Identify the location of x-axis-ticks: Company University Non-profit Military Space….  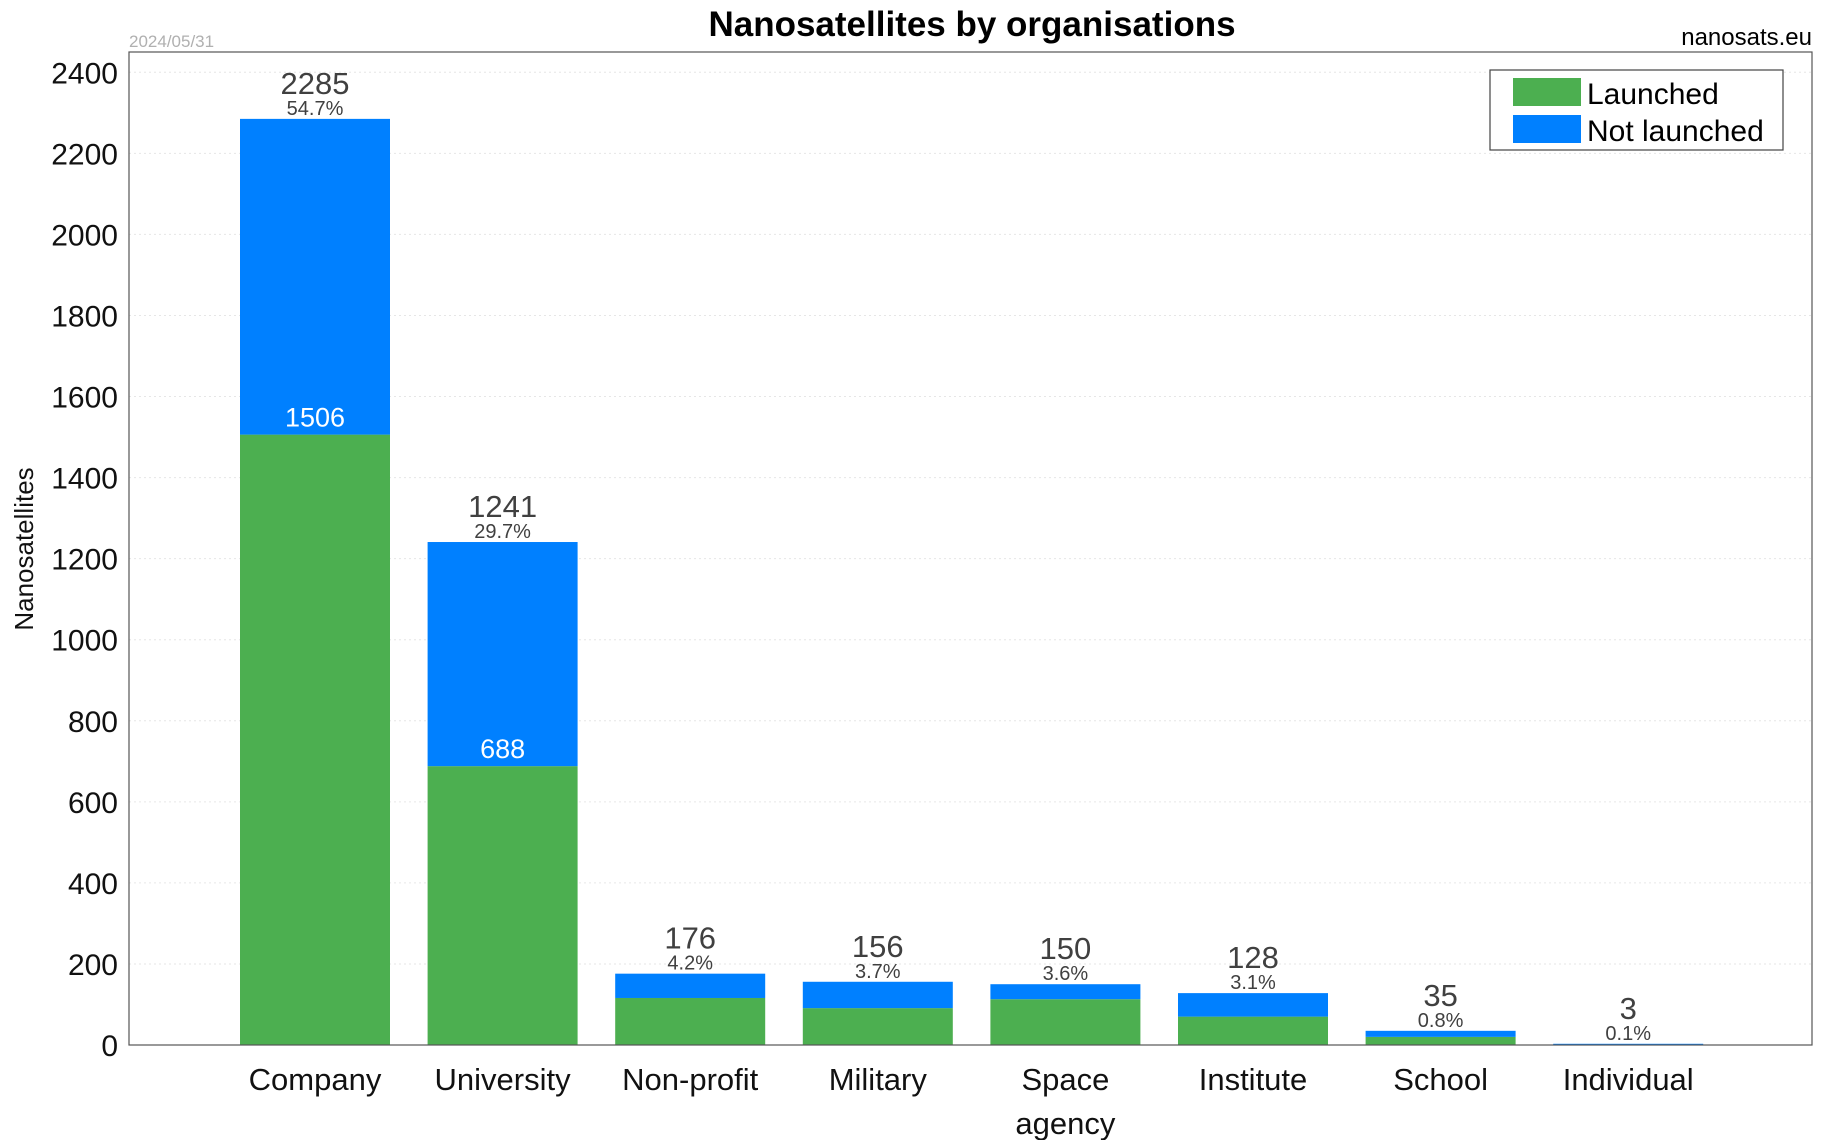
(971, 1101).